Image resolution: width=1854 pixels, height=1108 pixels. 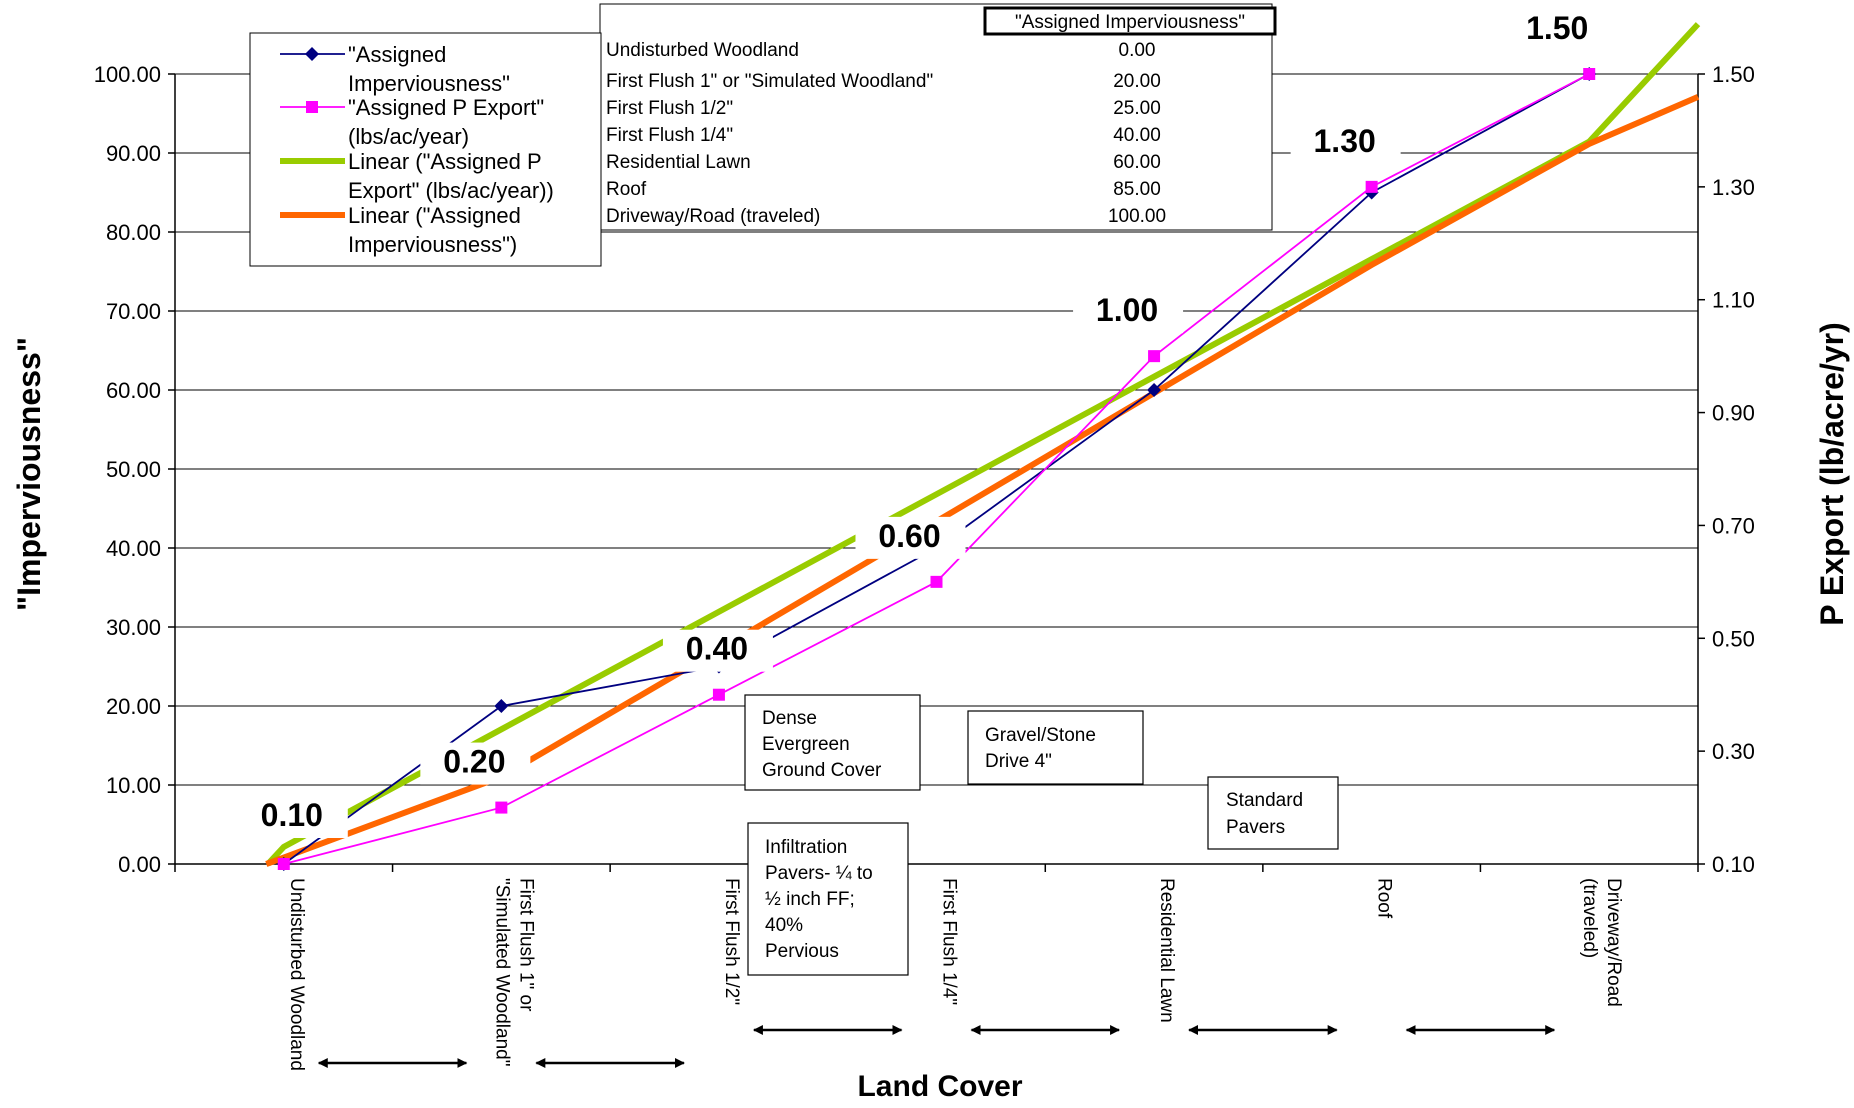 I want to click on legend-box, so click(x=425, y=149).